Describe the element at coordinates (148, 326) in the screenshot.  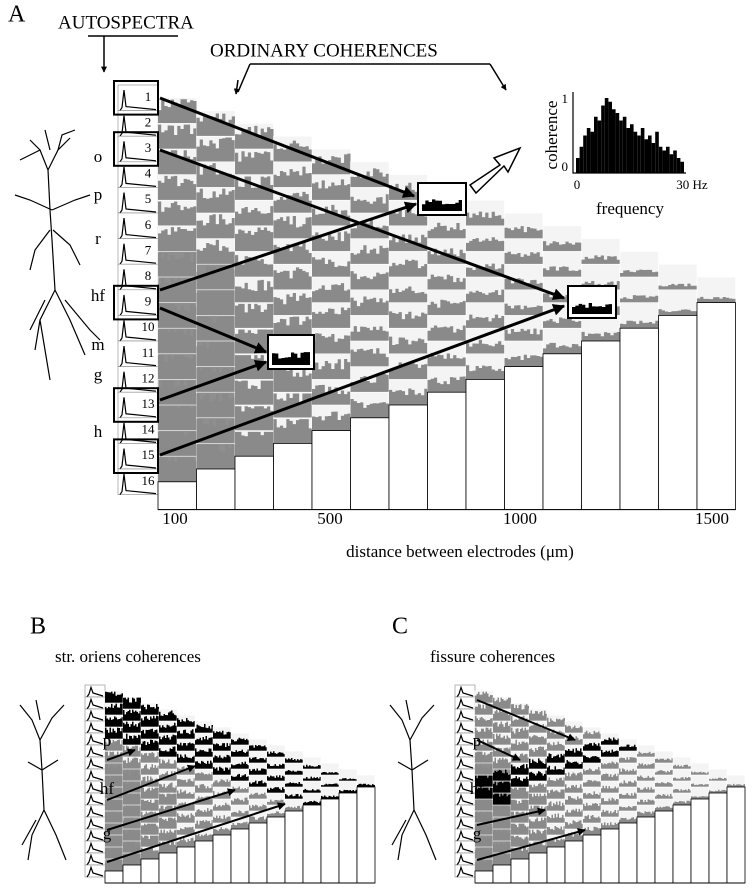
I see `electrode-number: 10` at that location.